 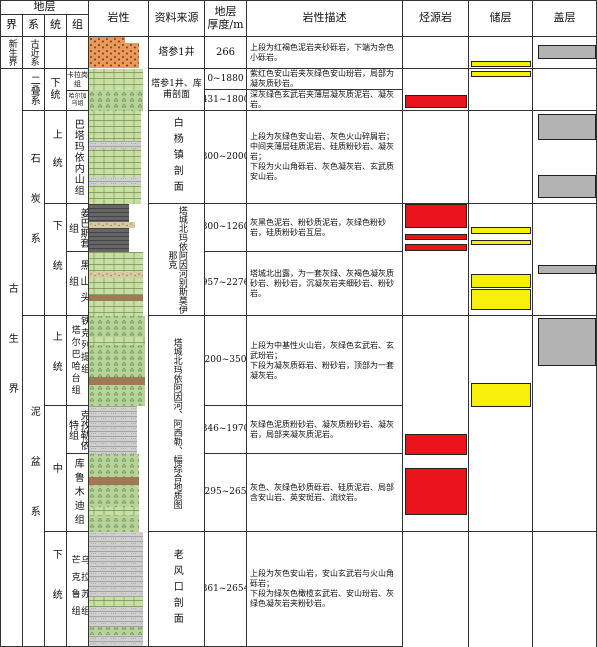 I want to click on era-paleozoic: 古生界, so click(x=12, y=358).